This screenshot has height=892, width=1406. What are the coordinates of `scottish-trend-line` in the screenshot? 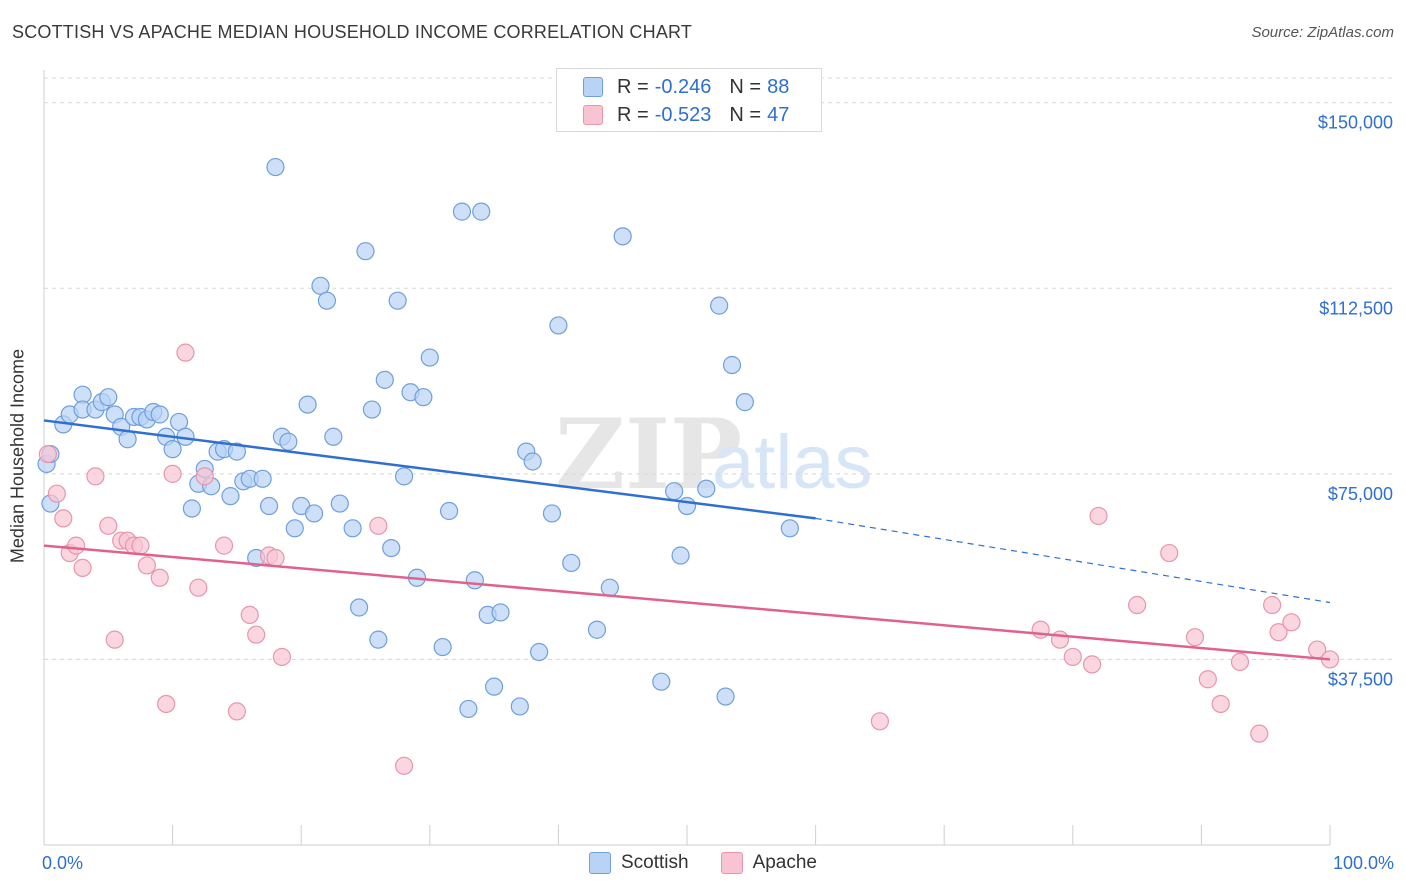 It's located at (429, 469).